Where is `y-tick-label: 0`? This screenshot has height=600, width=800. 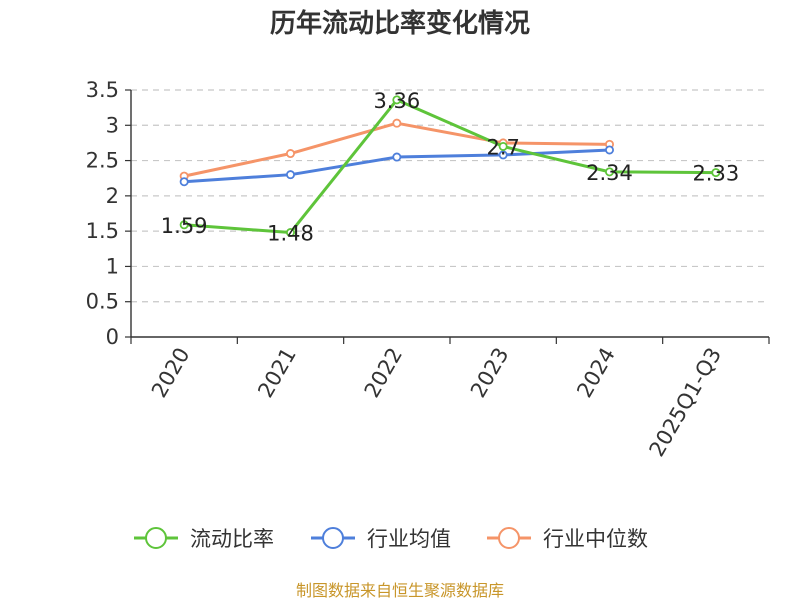
y-tick-label: 0 is located at coordinates (112, 337).